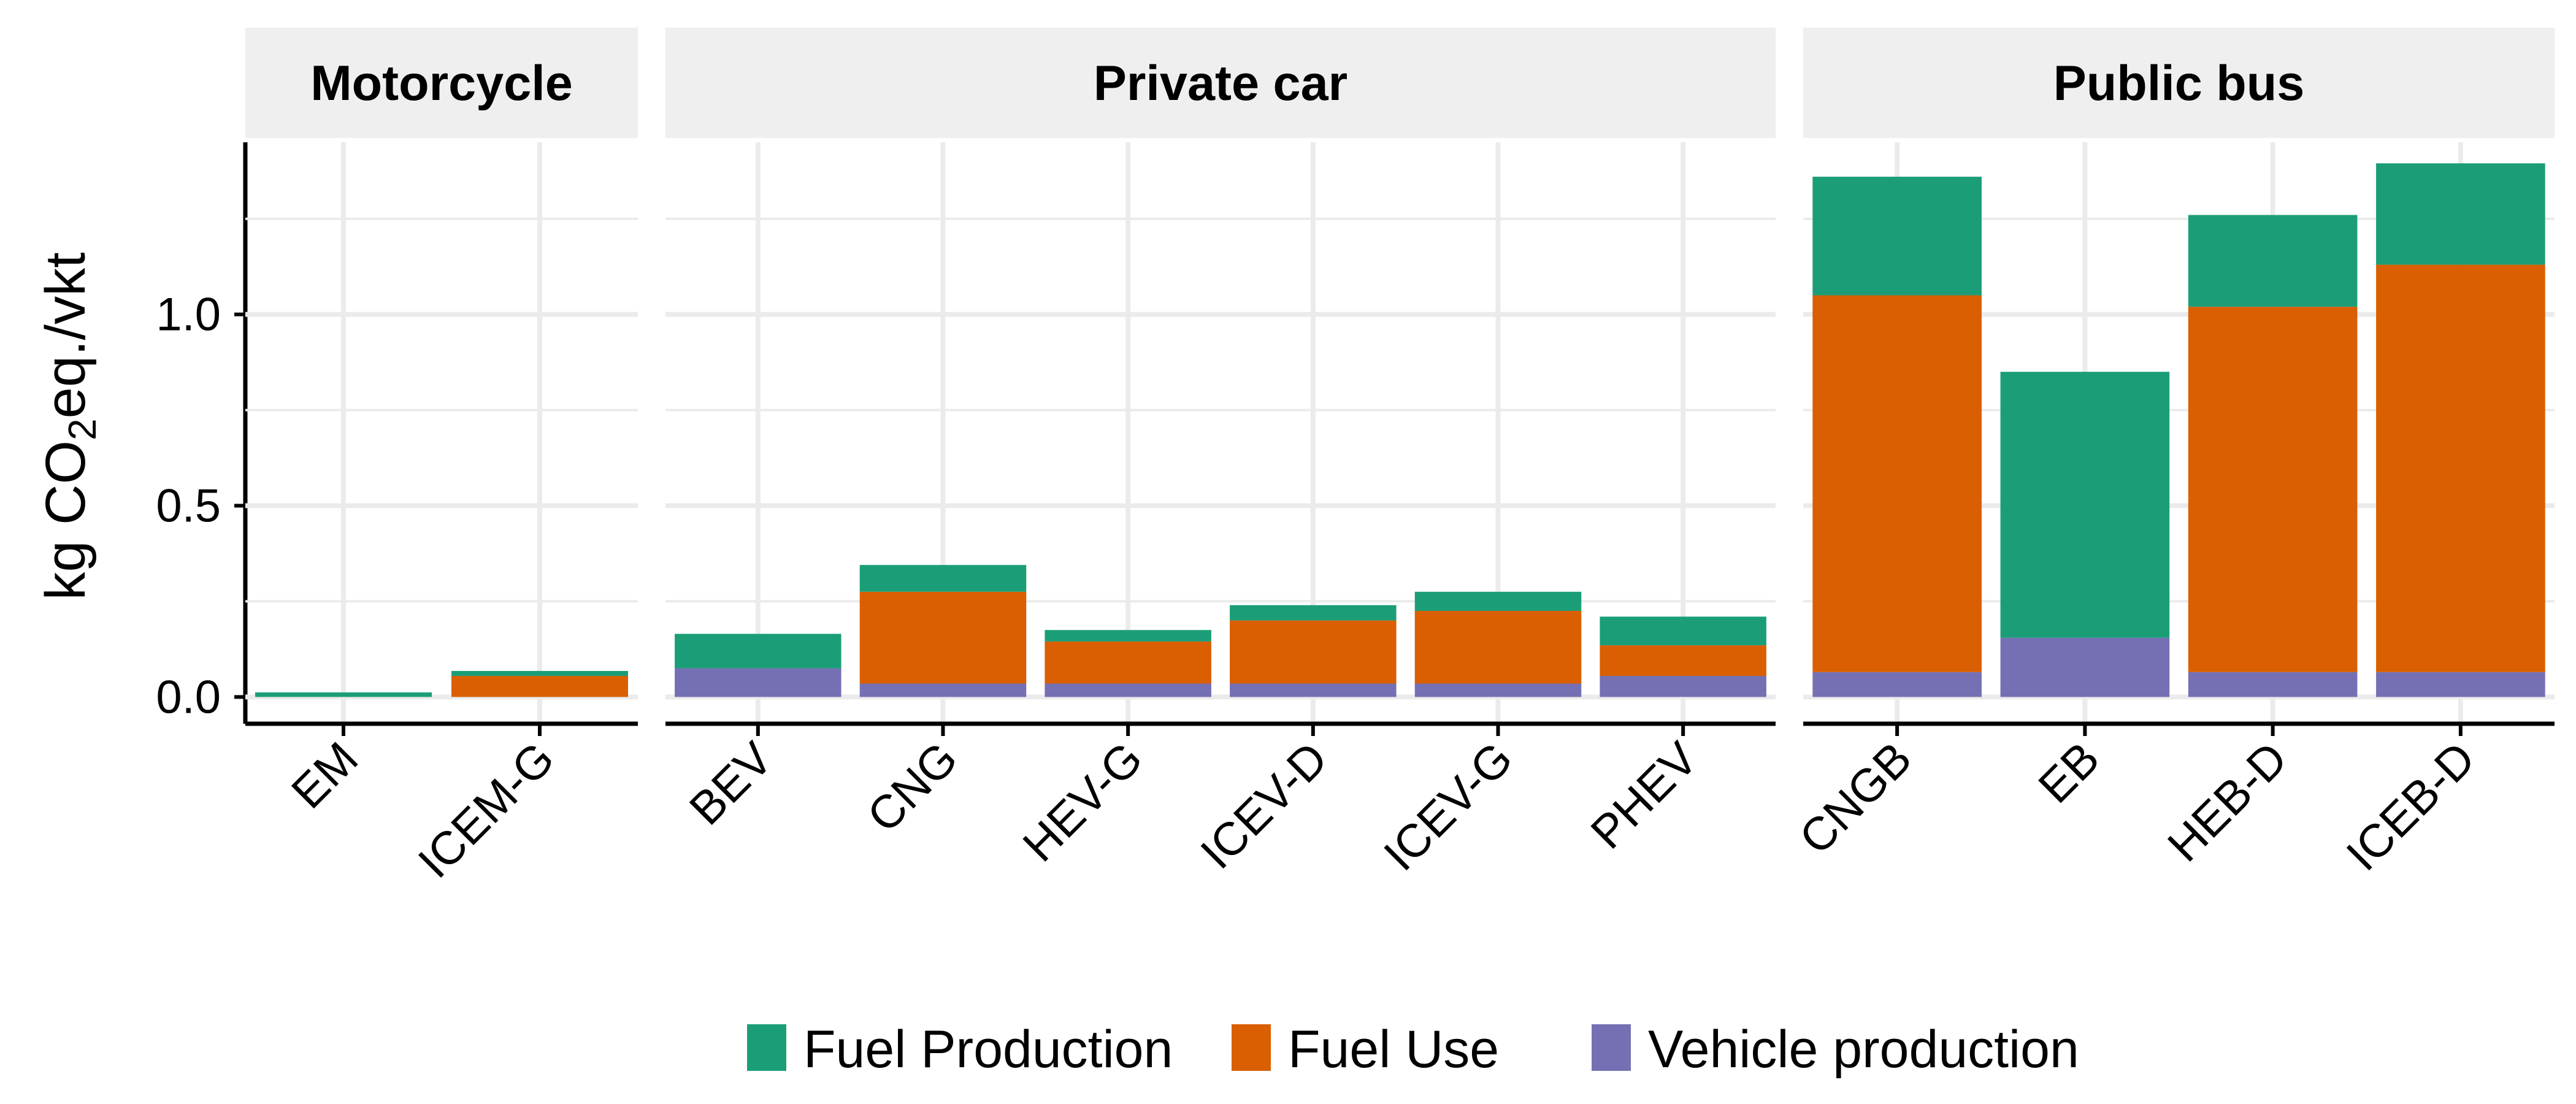 The width and height of the screenshot is (2576, 1104). Describe the element at coordinates (69, 426) in the screenshot. I see `y-axis-title: kg CO2eq./vkt` at that location.